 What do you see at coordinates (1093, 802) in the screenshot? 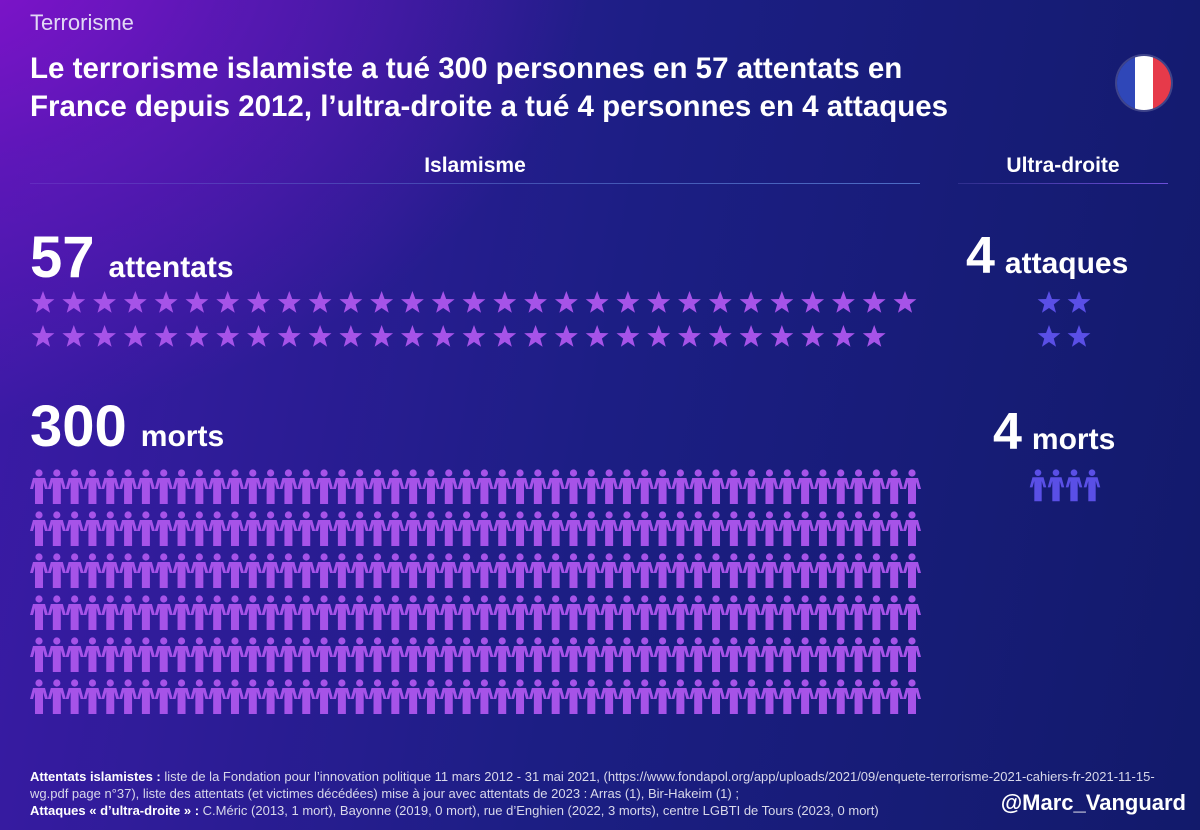
I see `author-handle: @Marc_Vanguard` at bounding box center [1093, 802].